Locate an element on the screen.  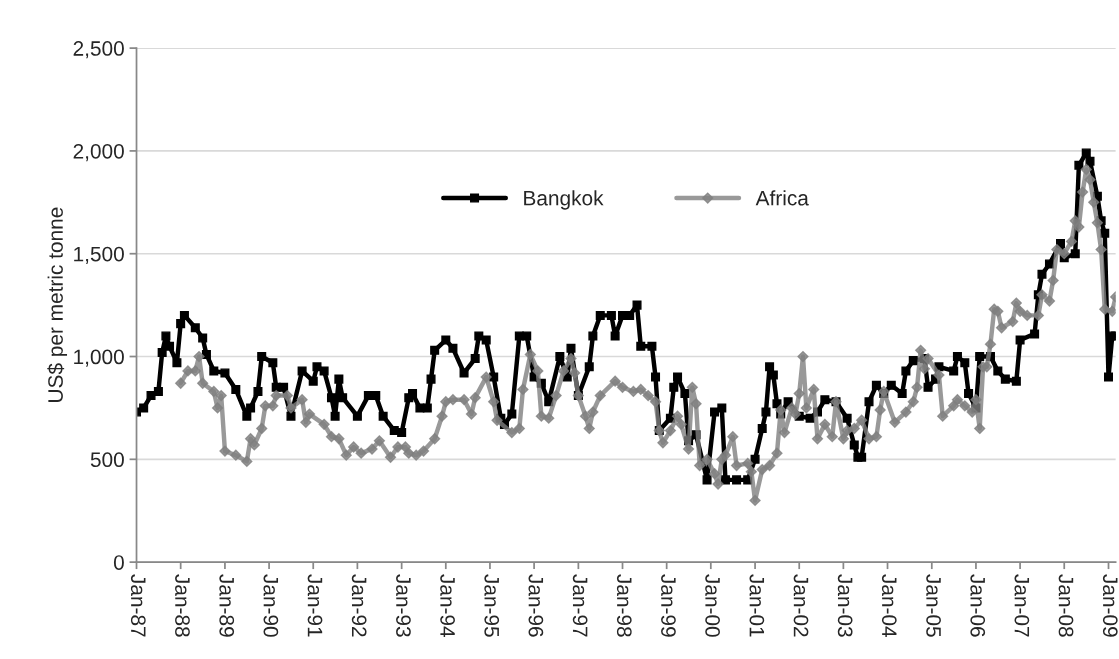
y-tick-label: 2,000 is located at coordinates (98, 152).